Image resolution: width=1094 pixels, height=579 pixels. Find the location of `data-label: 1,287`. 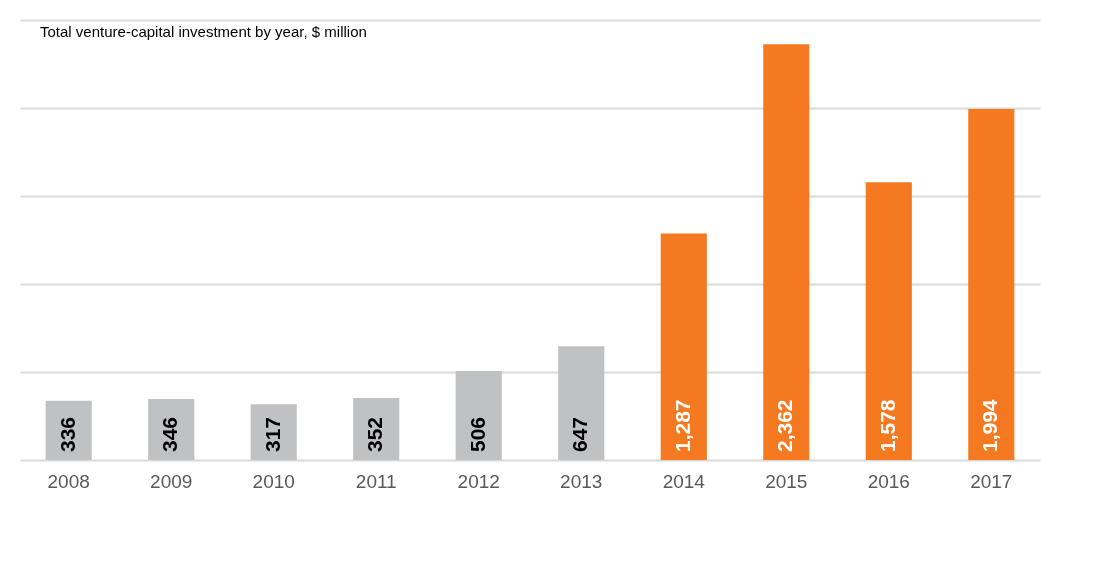

data-label: 1,287 is located at coordinates (682, 425).